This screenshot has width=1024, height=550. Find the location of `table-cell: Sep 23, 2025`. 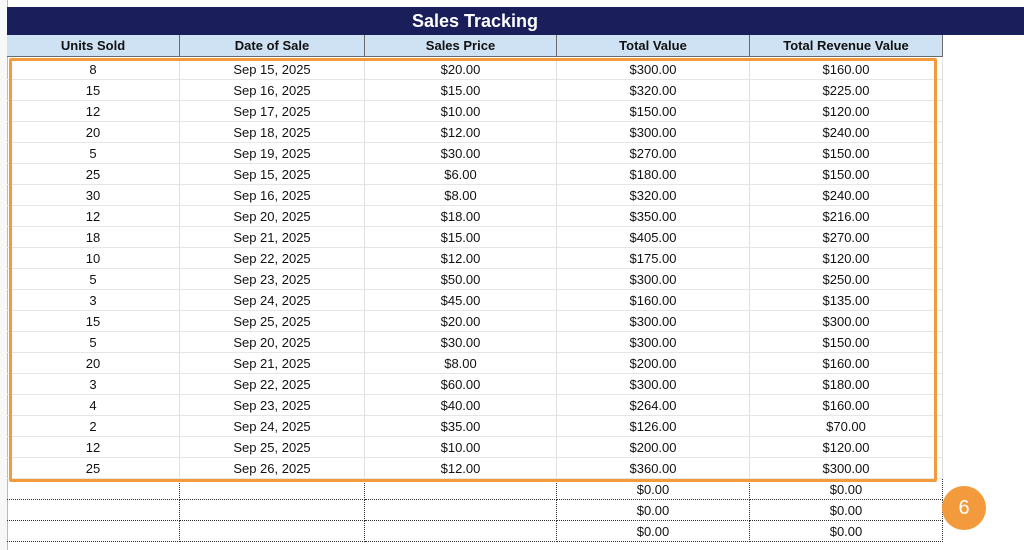

table-cell: Sep 23, 2025 is located at coordinates (272, 279).